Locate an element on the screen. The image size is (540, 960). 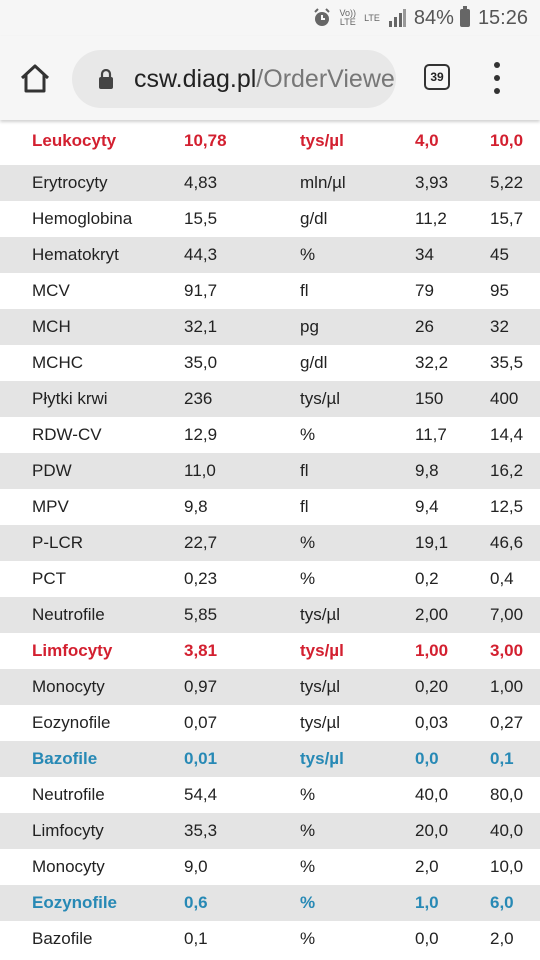
battery-percent: 84% is located at coordinates (433, 17).